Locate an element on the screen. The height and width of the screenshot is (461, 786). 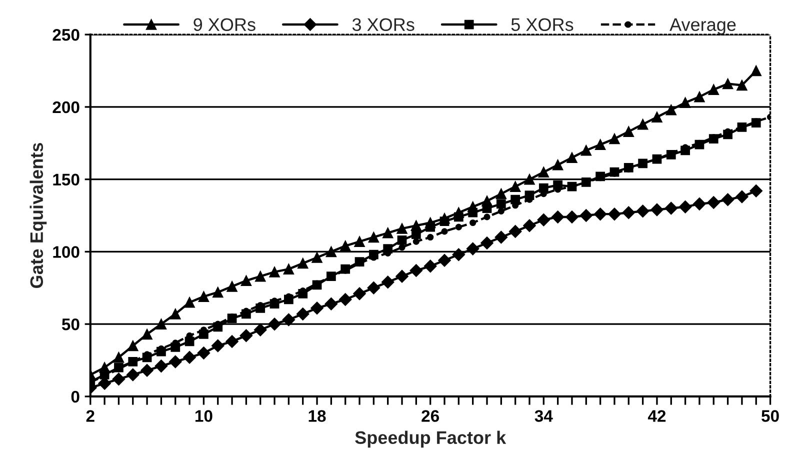
y-axis-title: Gate Equivalents is located at coordinates (38, 215).